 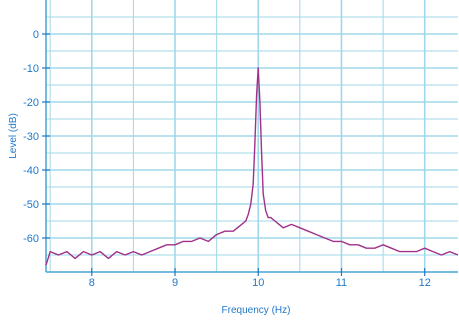 What do you see at coordinates (425, 283) in the screenshot?
I see `x-tick-label: 12` at bounding box center [425, 283].